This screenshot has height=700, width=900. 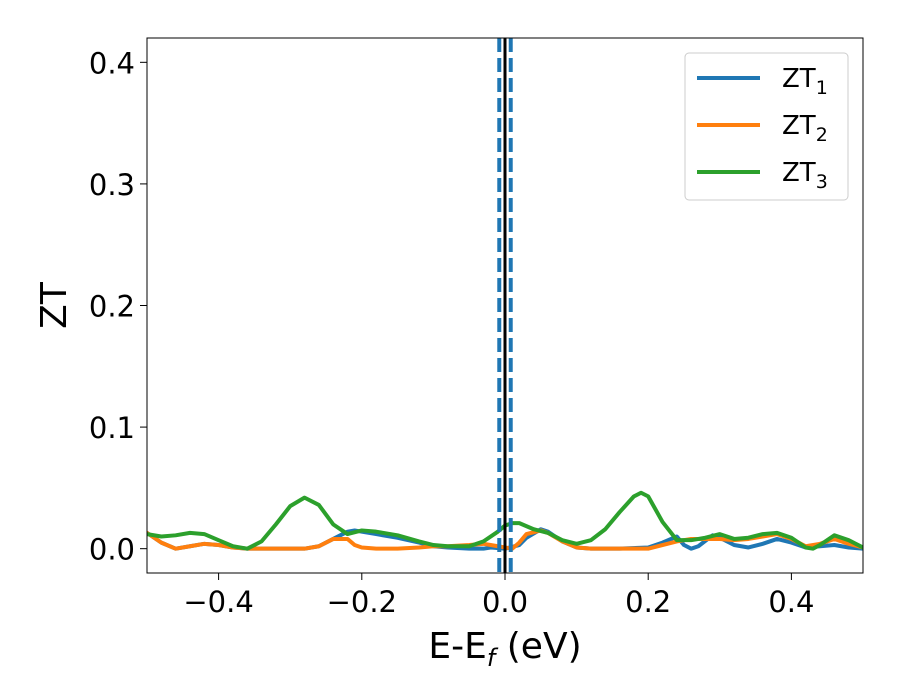 What do you see at coordinates (538, 646) in the screenshot?
I see `x-axis-label-unit: (eV)` at bounding box center [538, 646].